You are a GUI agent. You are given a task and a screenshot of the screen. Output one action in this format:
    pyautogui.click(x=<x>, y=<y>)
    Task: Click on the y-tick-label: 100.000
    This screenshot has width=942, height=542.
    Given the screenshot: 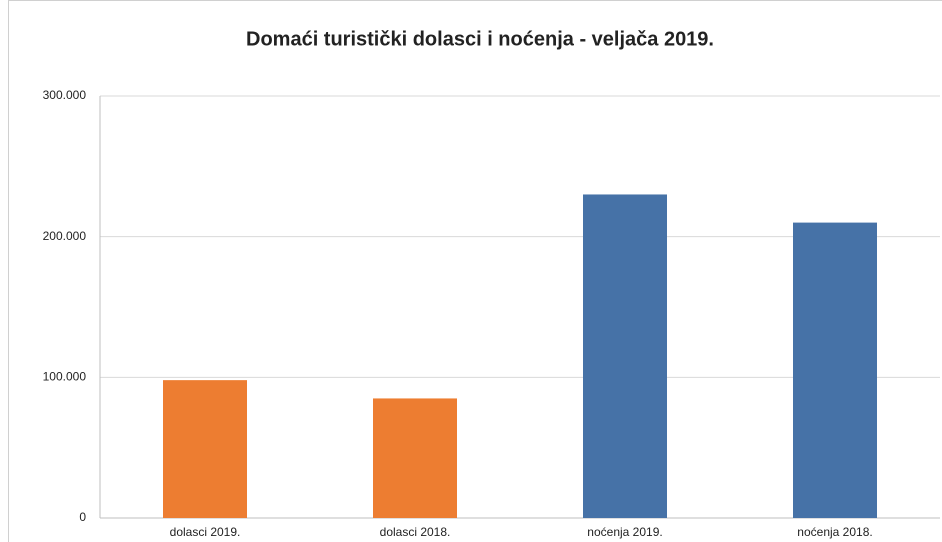 What is the action you would take?
    pyautogui.click(x=65, y=377)
    